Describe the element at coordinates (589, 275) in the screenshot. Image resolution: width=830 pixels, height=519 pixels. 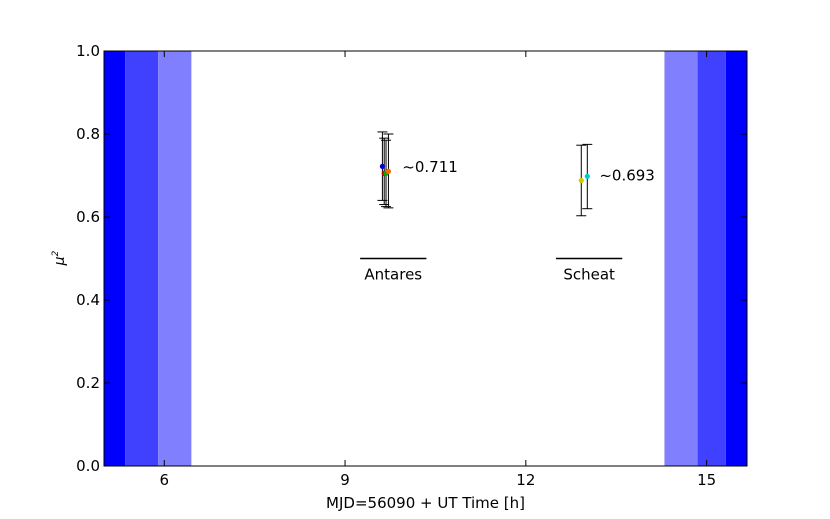
I see `target-label: Scheat` at that location.